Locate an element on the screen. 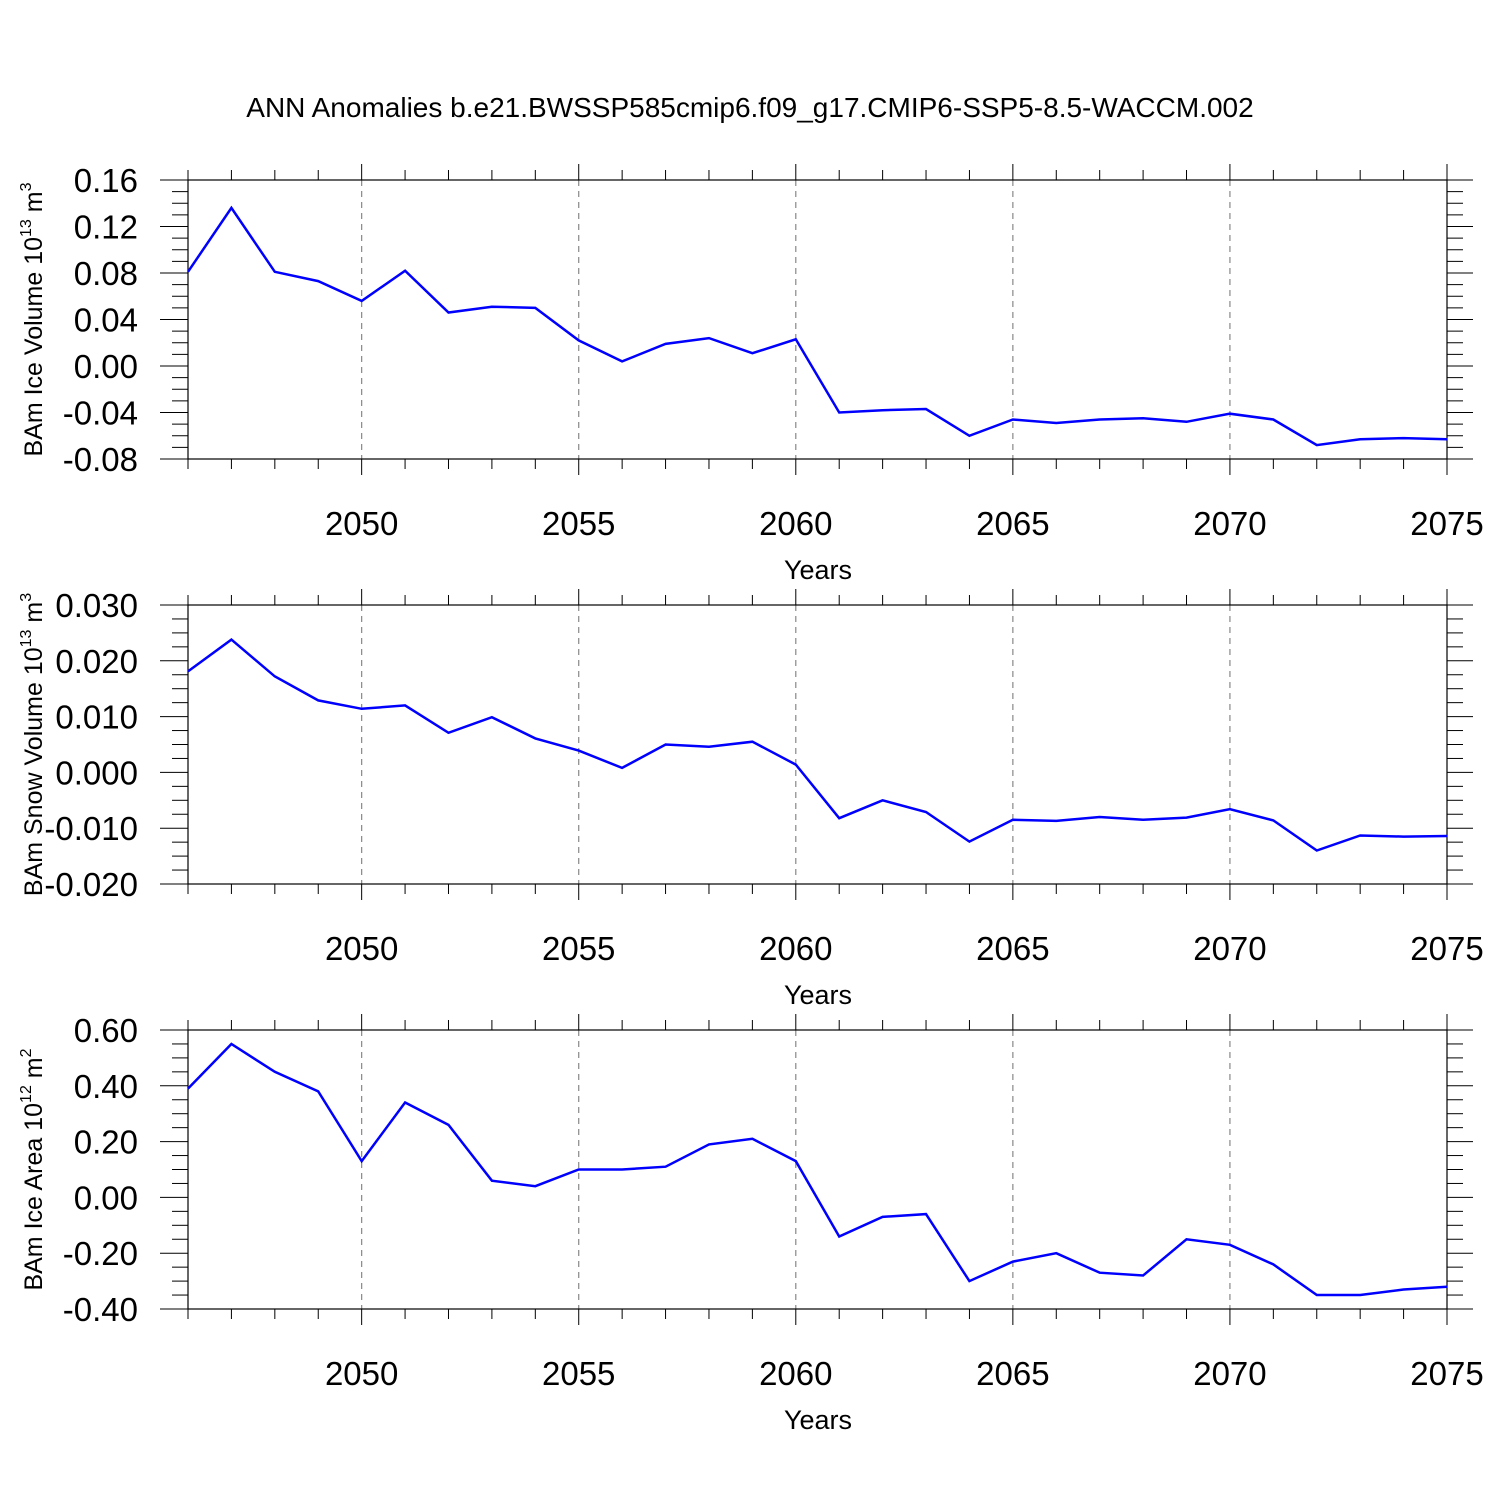 This screenshot has width=1500, height=1500. y-axis-label: BAm Ice Area 1012 m2 is located at coordinates (33, 1169).